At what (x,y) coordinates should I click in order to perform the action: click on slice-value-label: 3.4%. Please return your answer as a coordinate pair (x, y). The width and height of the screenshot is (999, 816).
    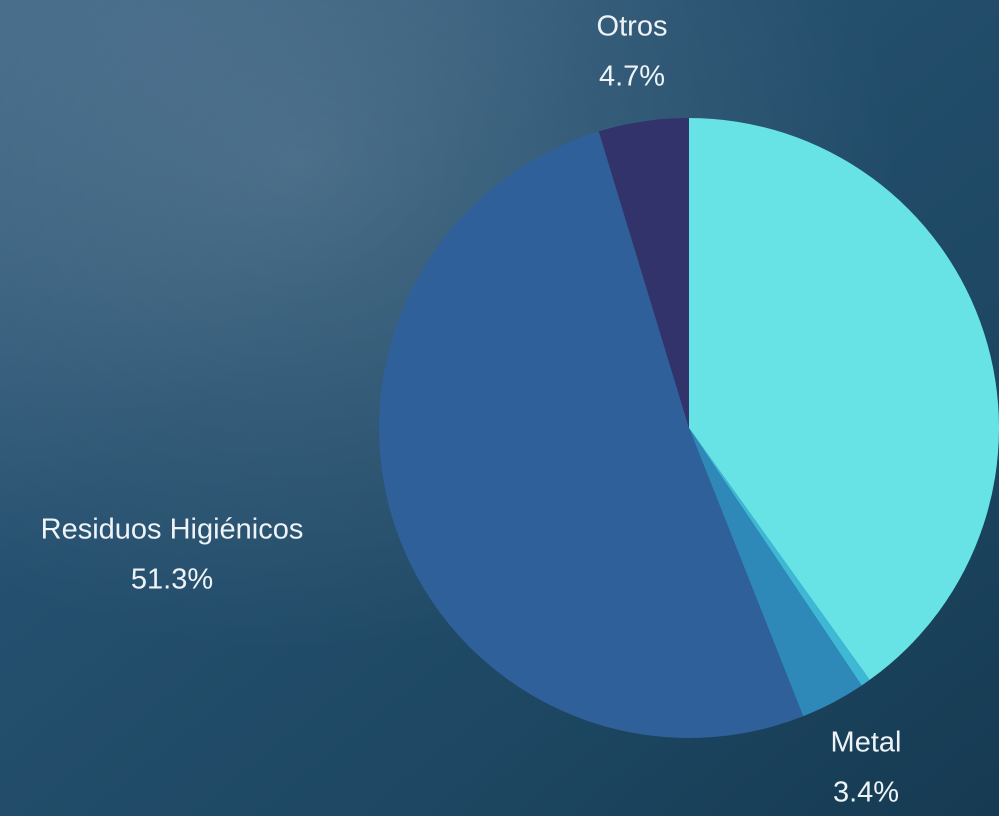
    Looking at the image, I should click on (866, 793).